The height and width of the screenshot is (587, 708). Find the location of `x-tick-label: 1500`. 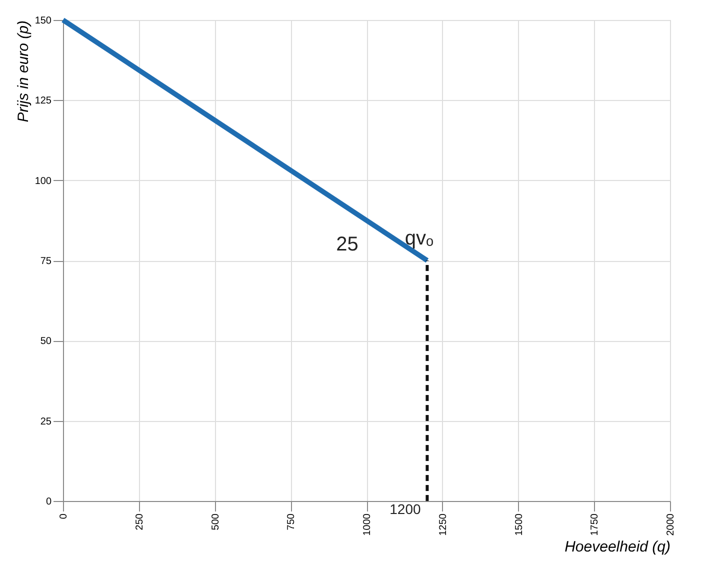

x-tick-label: 1500 is located at coordinates (519, 524).